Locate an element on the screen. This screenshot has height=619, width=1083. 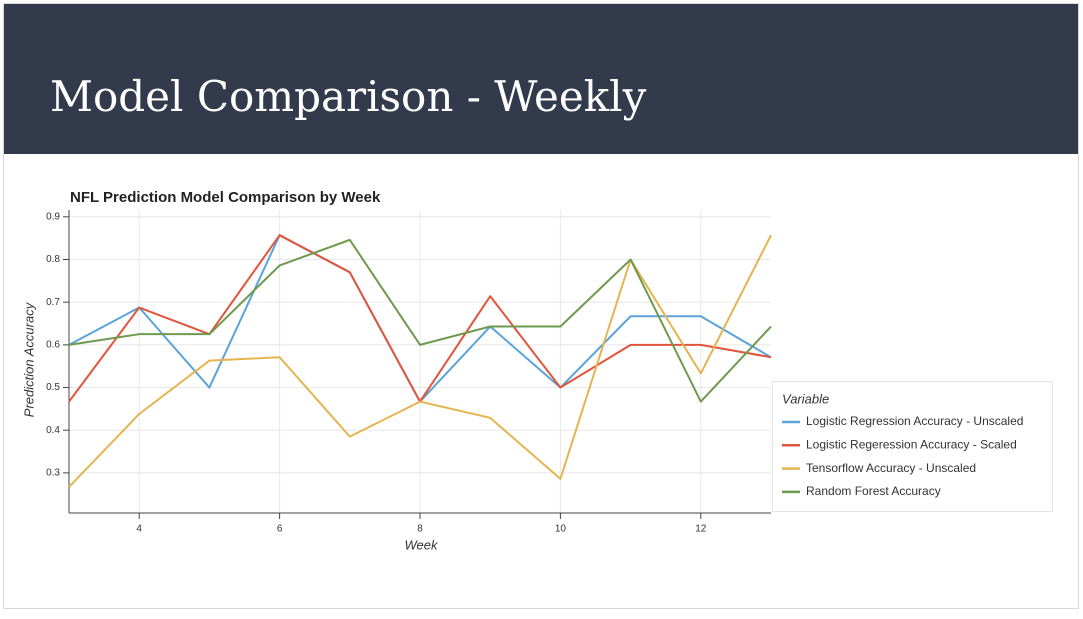
y-tick-label: 0.3 is located at coordinates (53, 473).